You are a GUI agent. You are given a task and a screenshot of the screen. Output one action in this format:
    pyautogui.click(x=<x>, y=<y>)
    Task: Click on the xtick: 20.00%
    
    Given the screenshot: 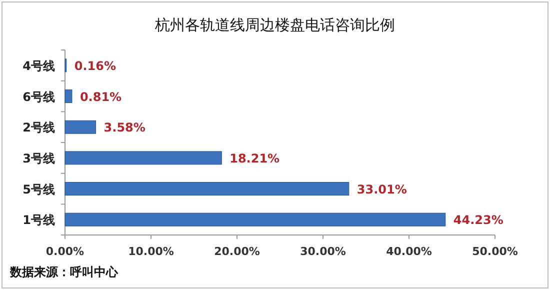 What is the action you would take?
    pyautogui.click(x=237, y=251)
    